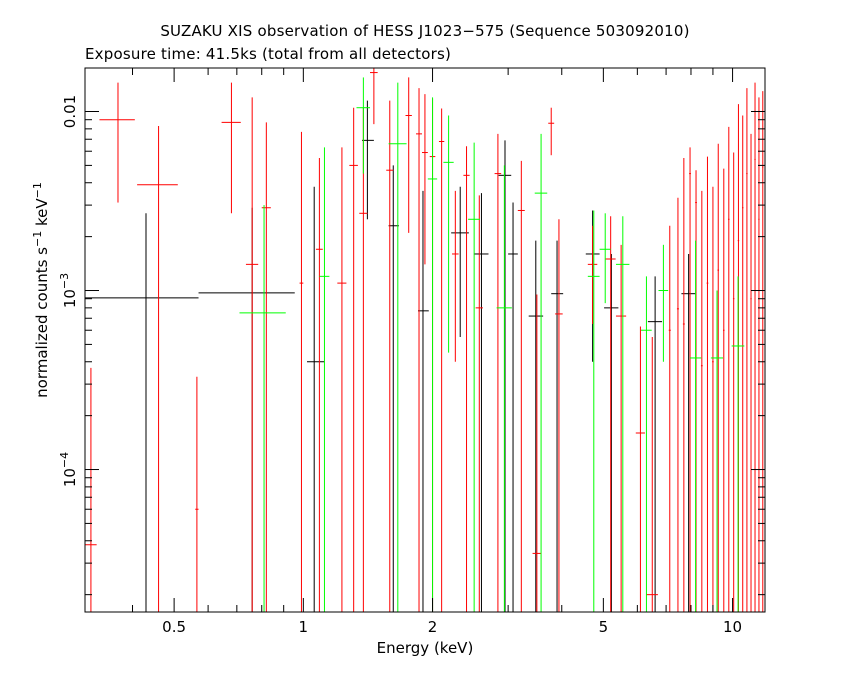 Image resolution: width=850 pixels, height=680 pixels. Describe the element at coordinates (304, 627) in the screenshot. I see `x-tick-label: 1` at that location.